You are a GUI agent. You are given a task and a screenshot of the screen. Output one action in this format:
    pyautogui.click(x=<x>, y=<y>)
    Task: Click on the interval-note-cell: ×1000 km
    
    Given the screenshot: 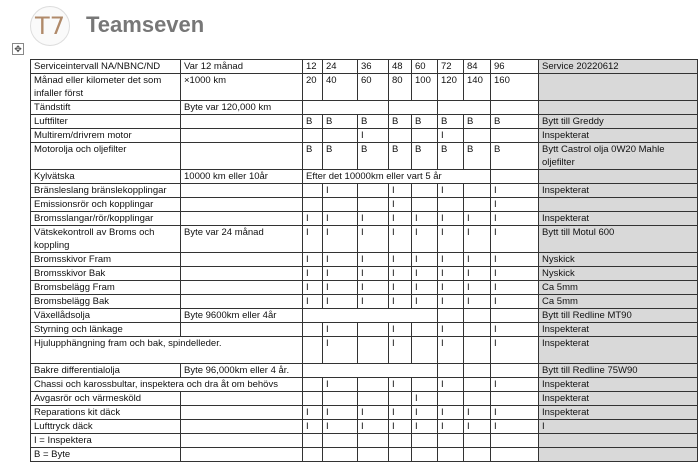 What is the action you would take?
    pyautogui.click(x=241, y=87)
    